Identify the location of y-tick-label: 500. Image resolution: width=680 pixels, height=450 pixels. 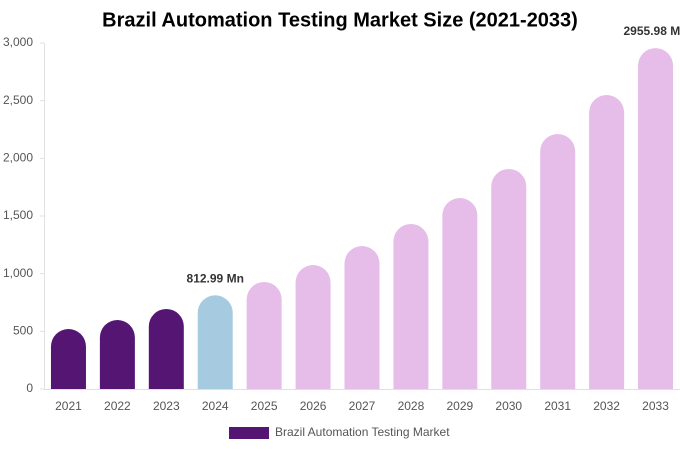
(23, 331).